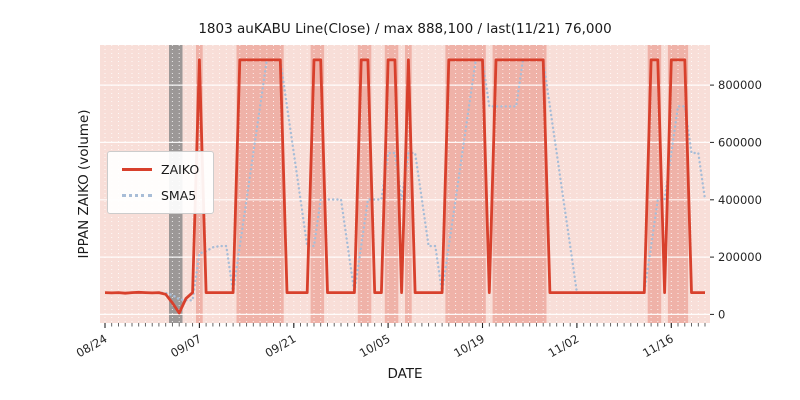  What do you see at coordinates (740, 257) in the screenshot?
I see `svg-text: 200000` at bounding box center [740, 257].